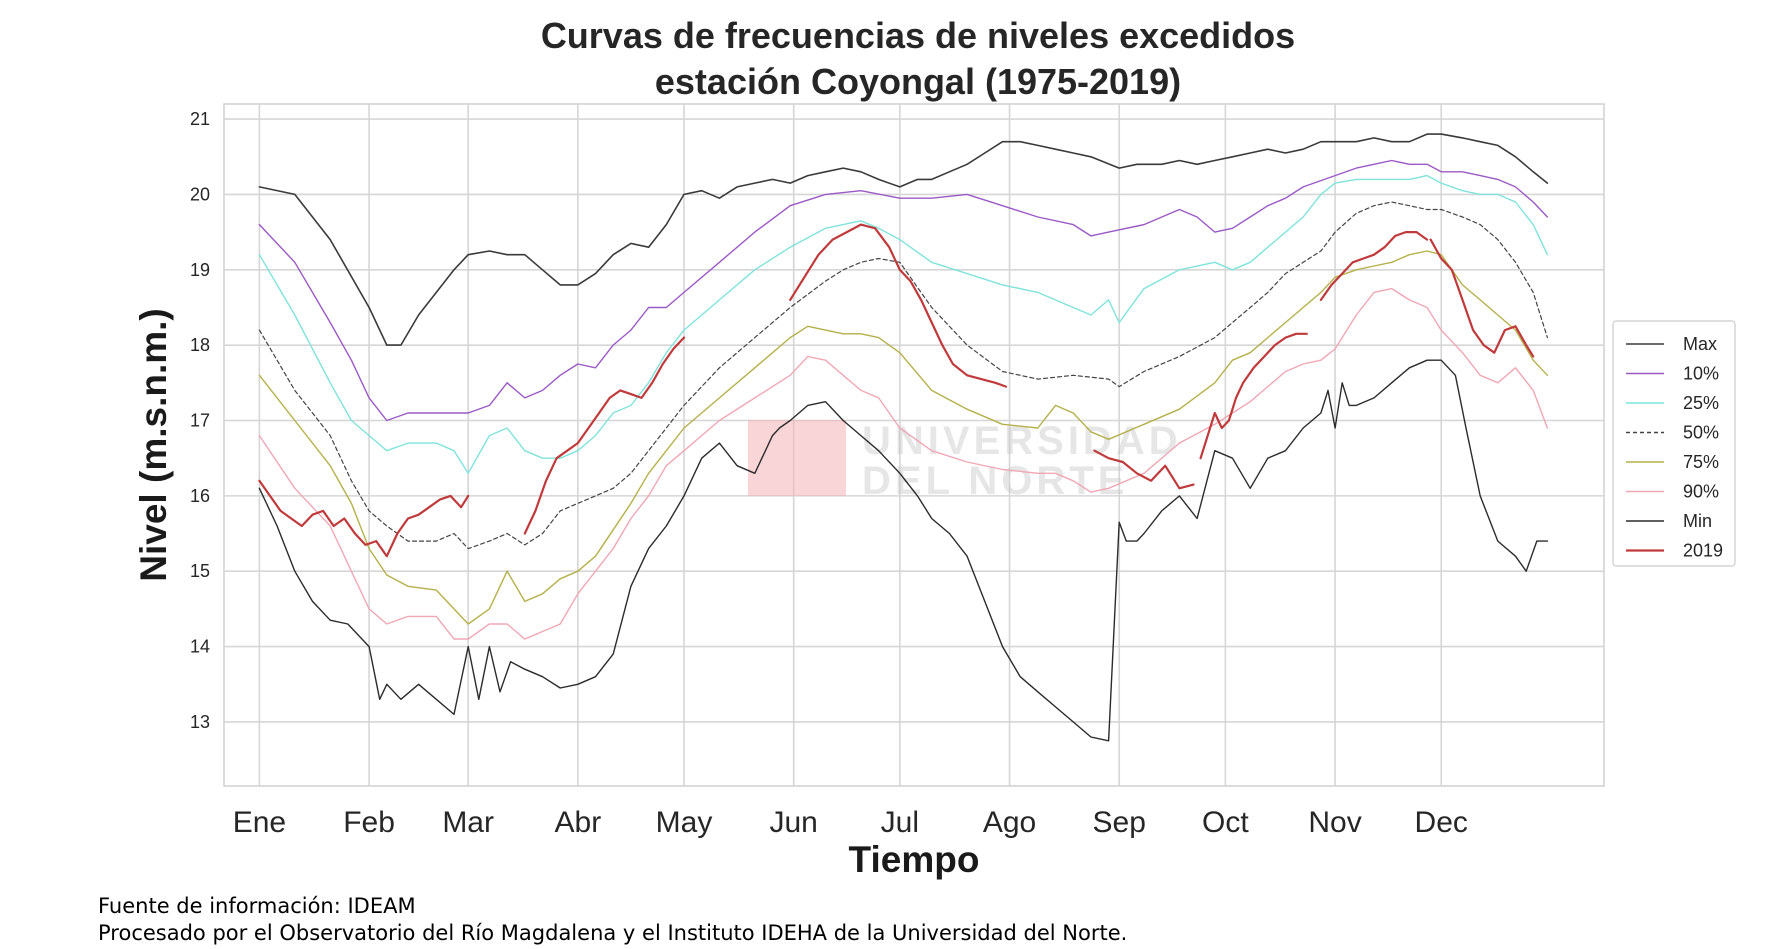  Describe the element at coordinates (900, 822) in the screenshot. I see `x-tick-label: Jul` at that location.